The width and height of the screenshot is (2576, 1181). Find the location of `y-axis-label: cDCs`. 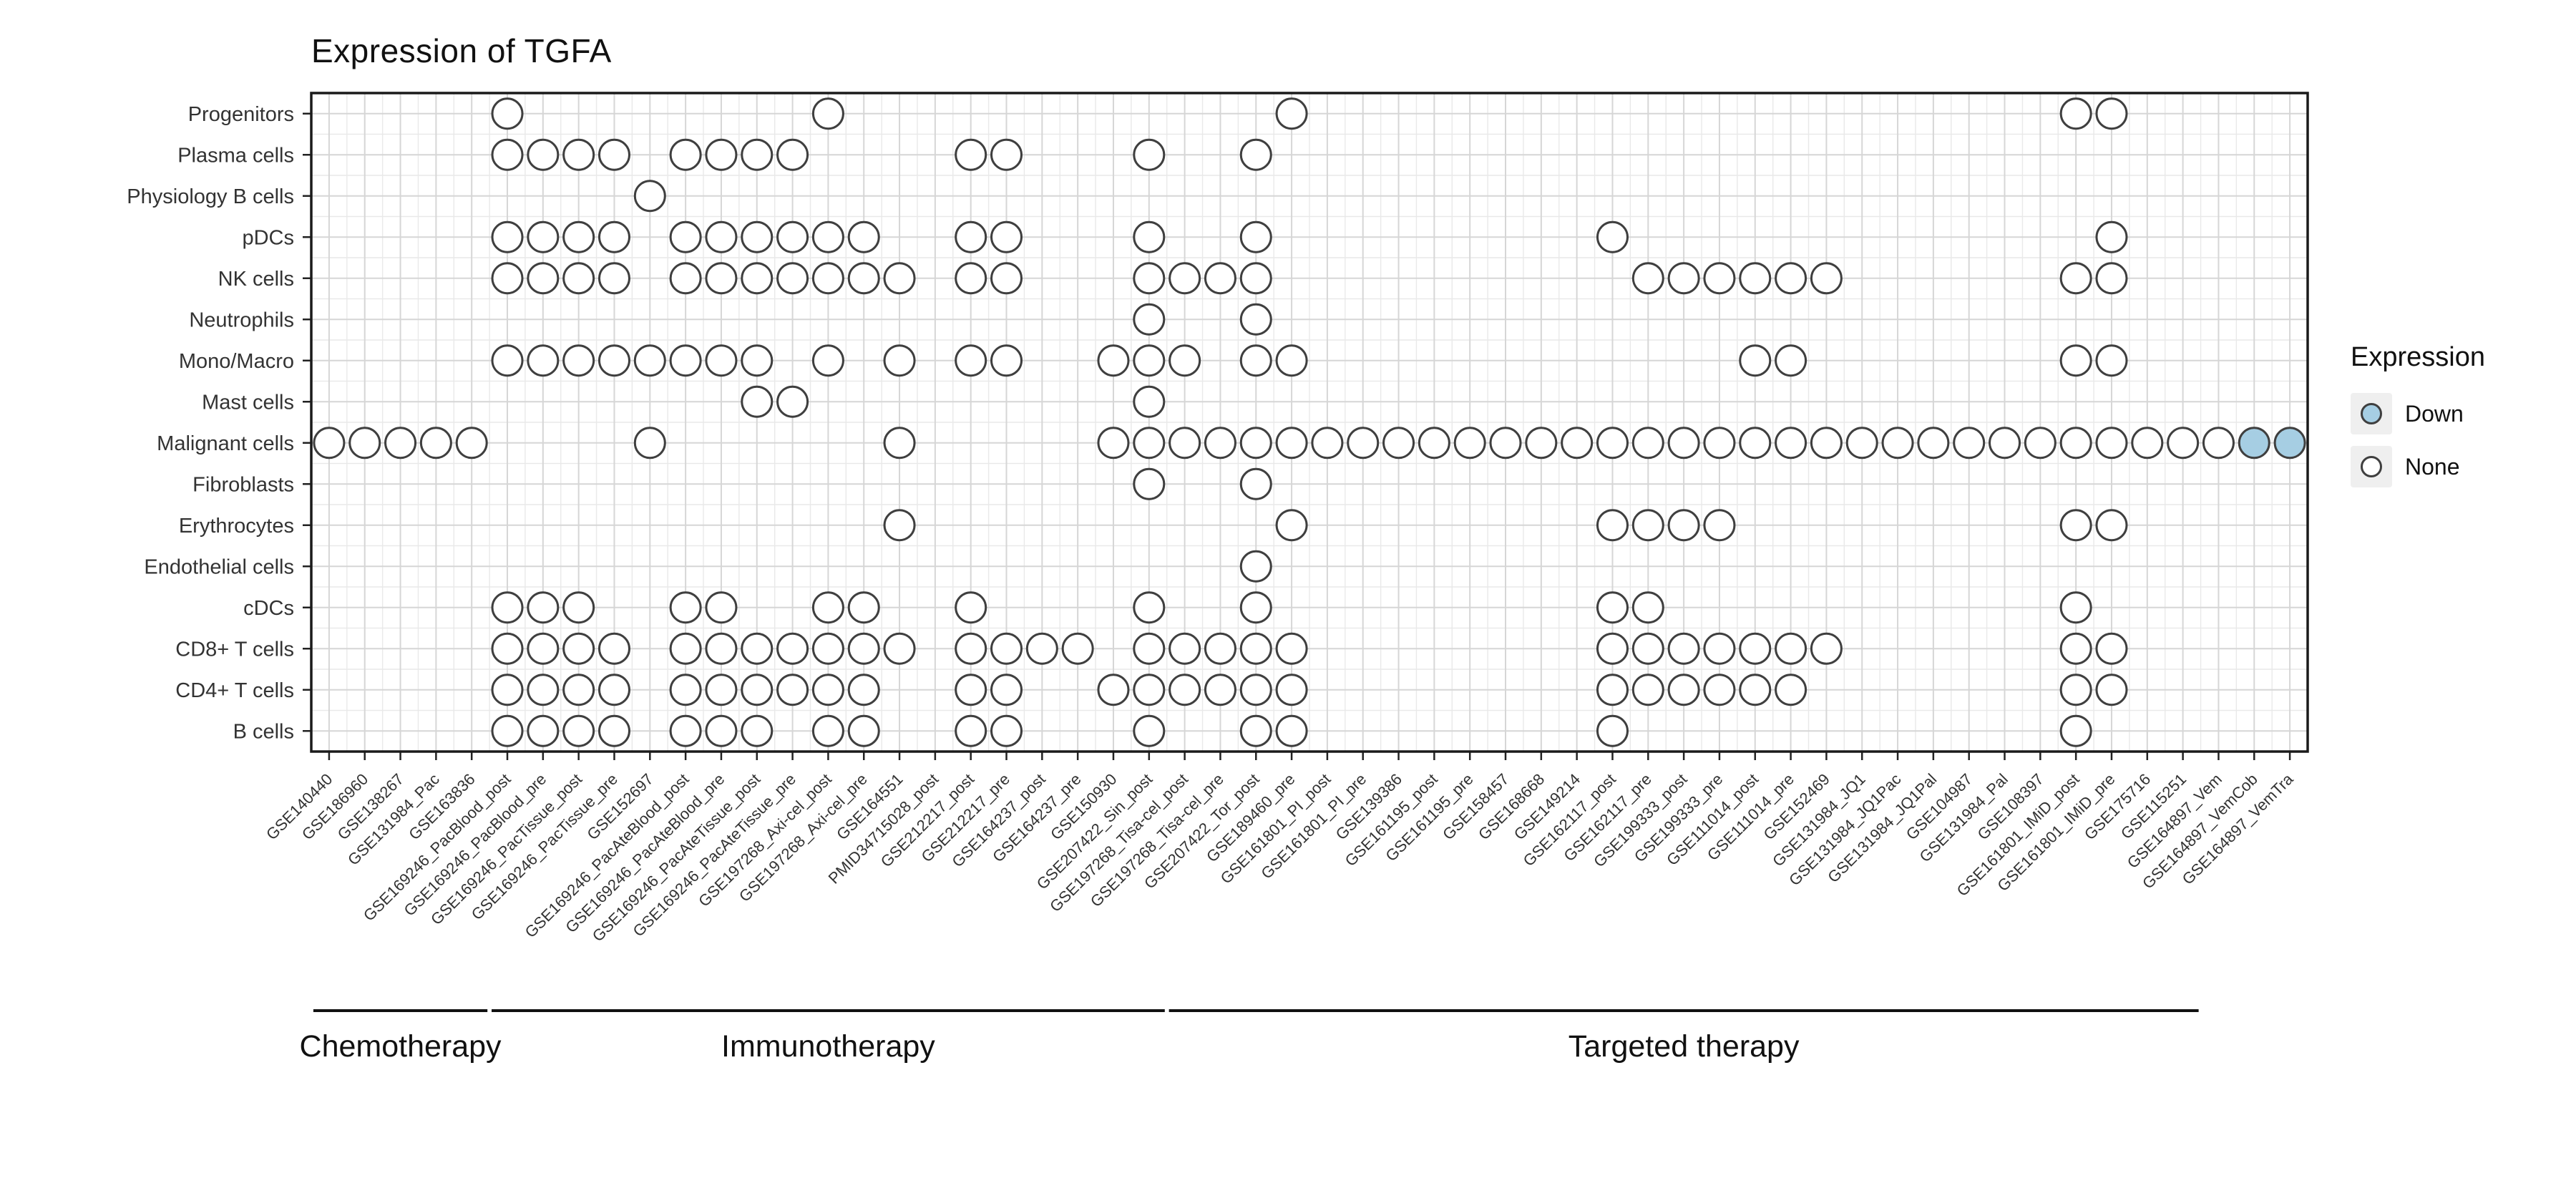

y-axis-label: cDCs is located at coordinates (268, 608).